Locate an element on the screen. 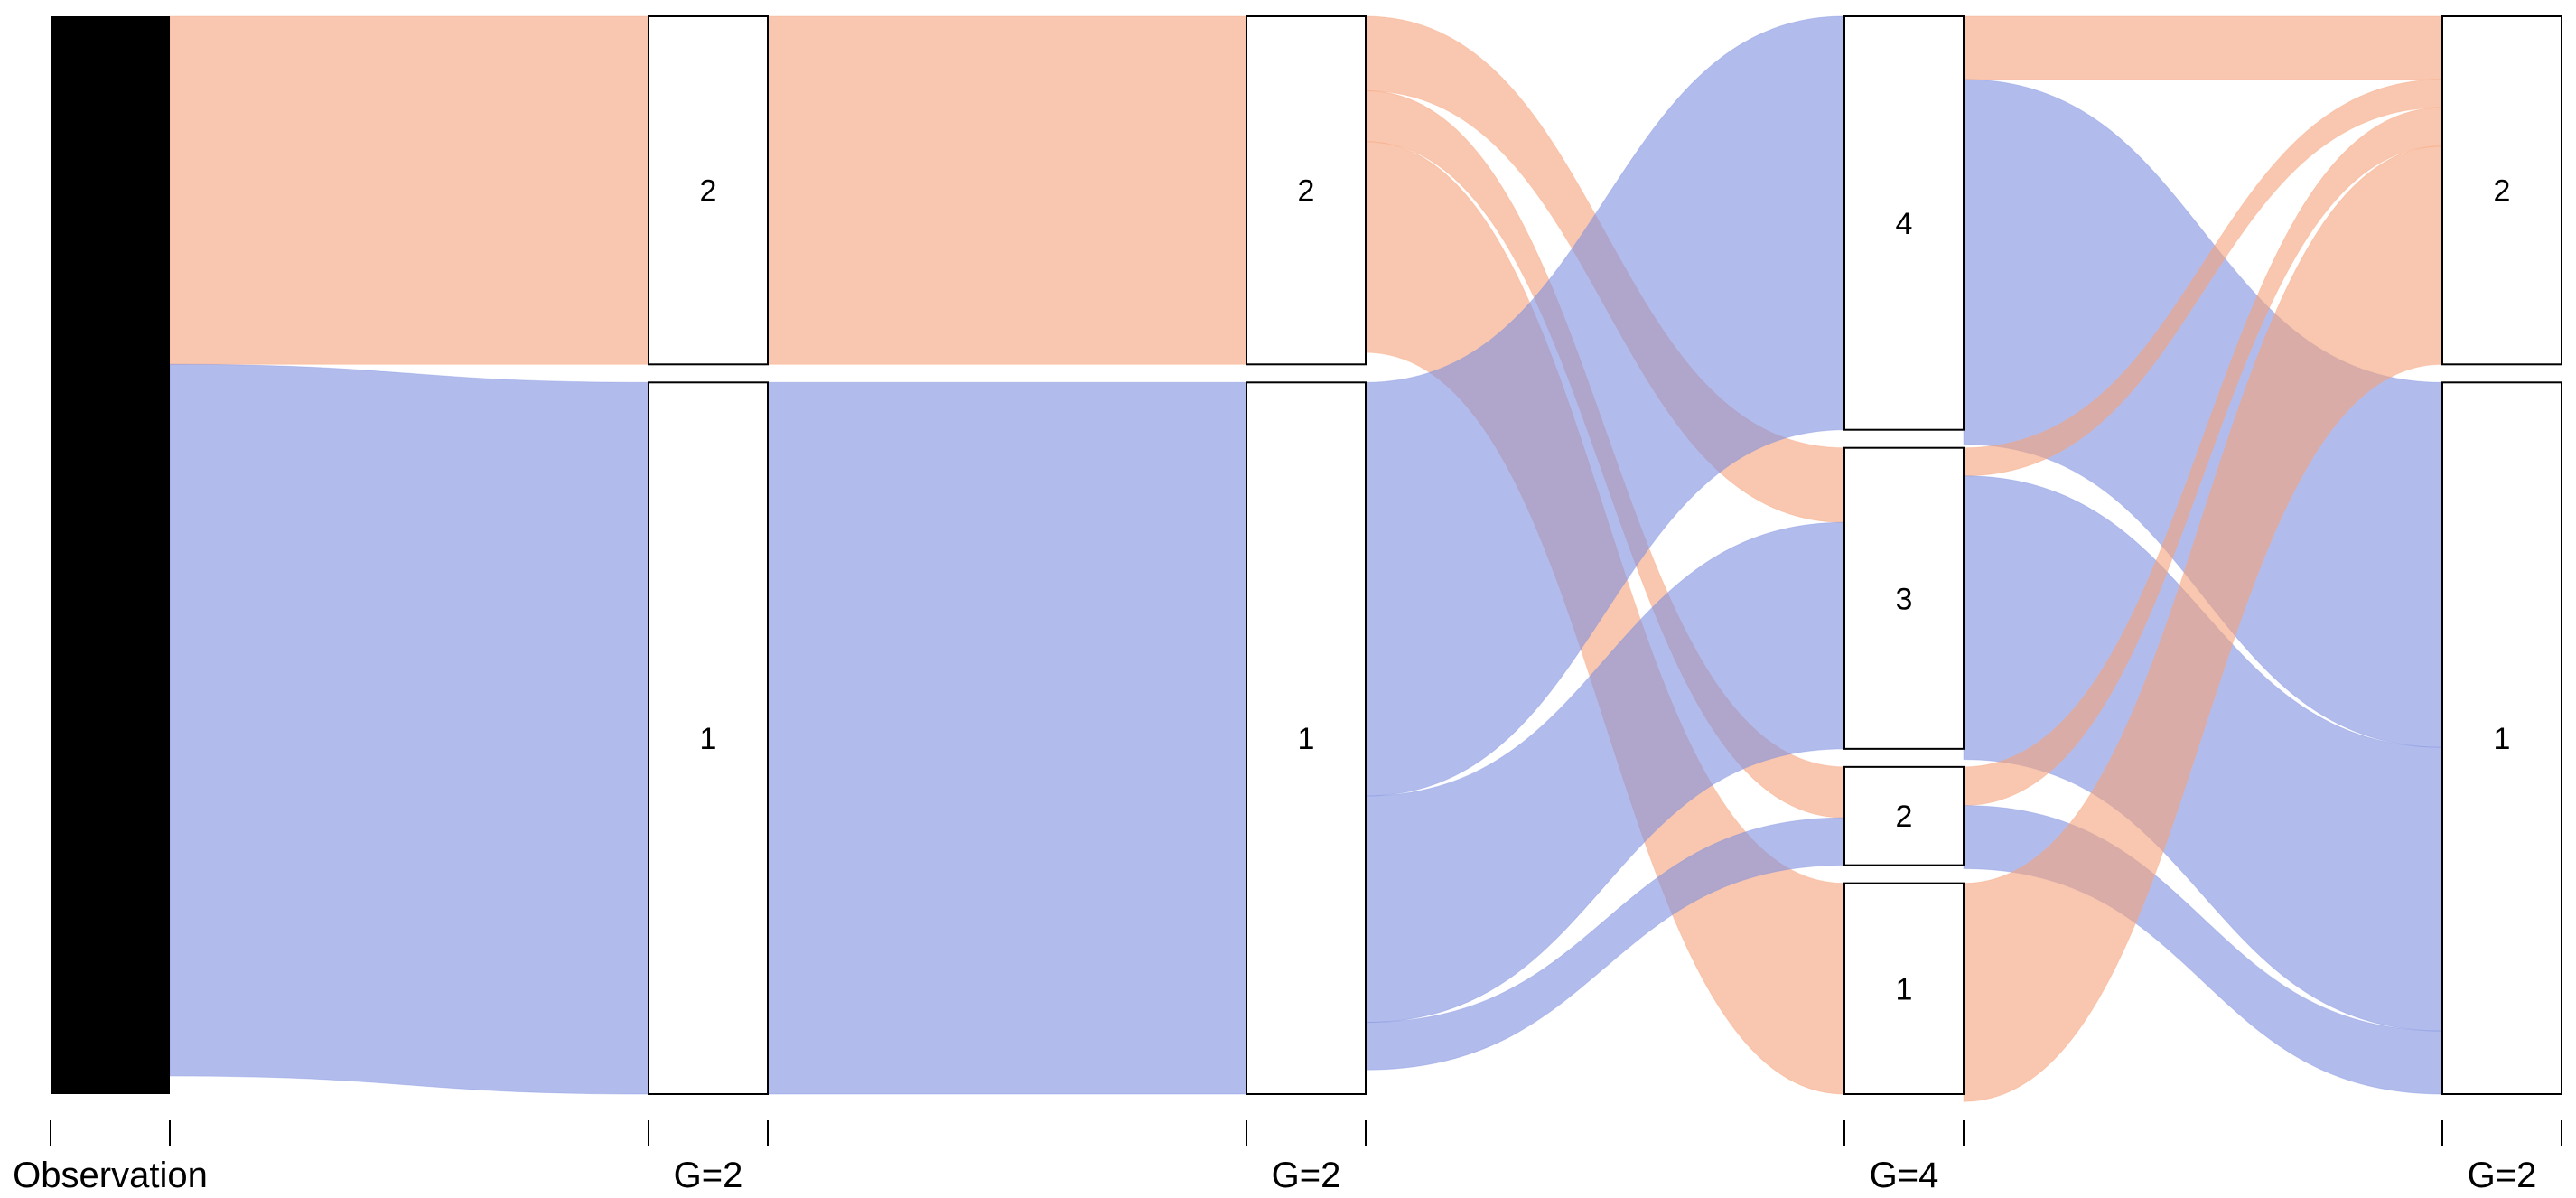 The height and width of the screenshot is (1198, 2576). category-label-3-4: 4 is located at coordinates (1904, 224).